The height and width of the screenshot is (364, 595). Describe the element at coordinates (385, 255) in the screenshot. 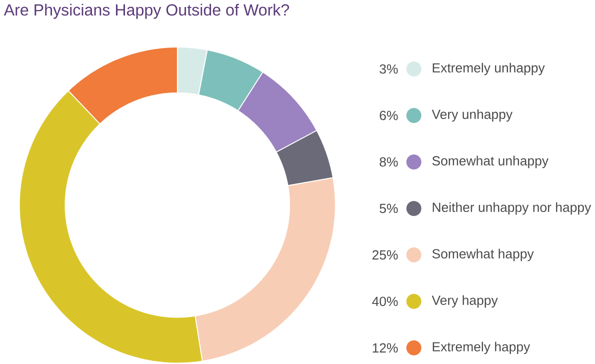

I see `data-label: 25%` at that location.